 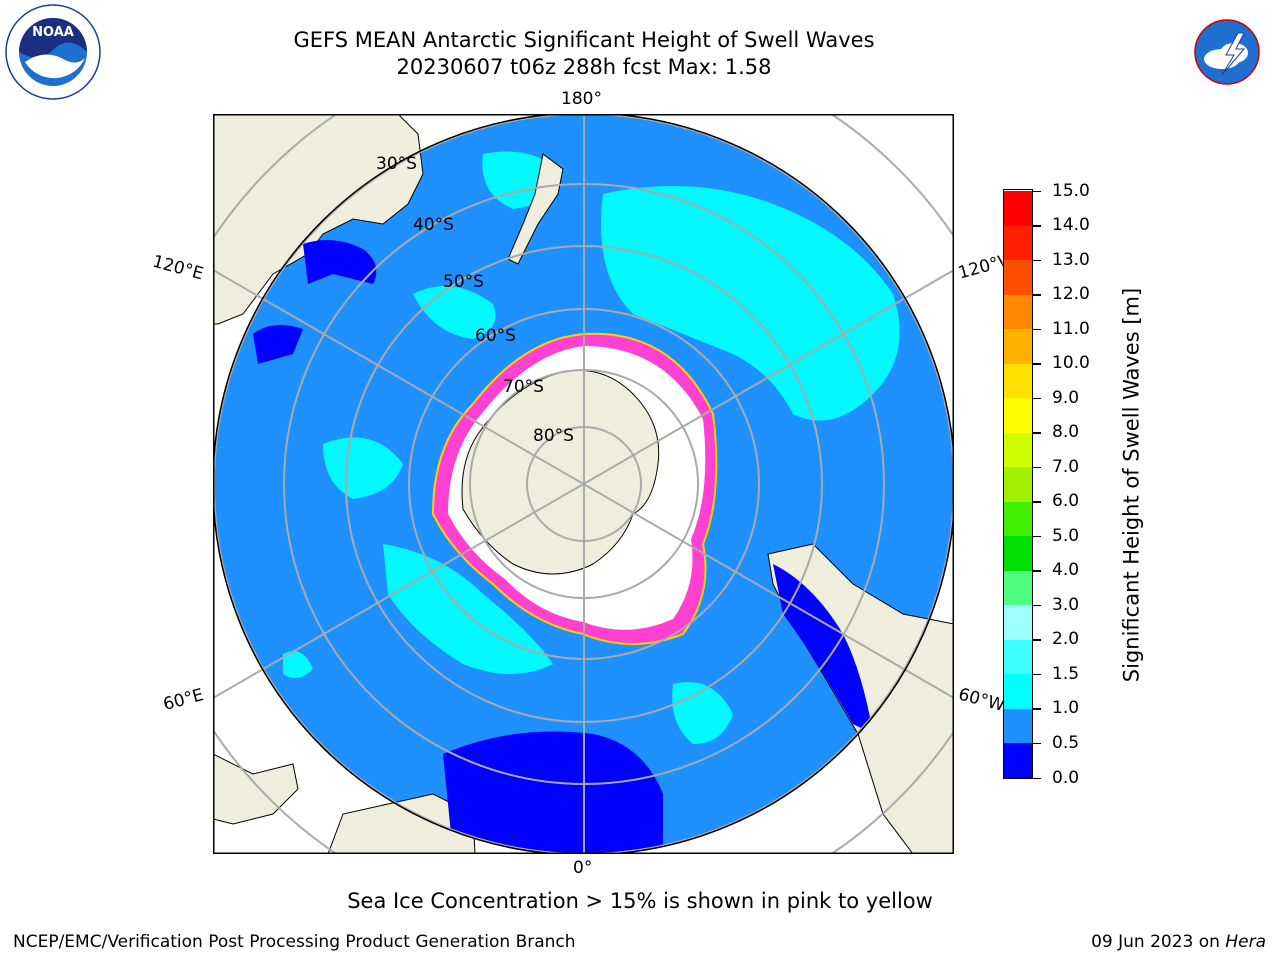 What do you see at coordinates (53, 52) in the screenshot?
I see `noaa-logo: NOAA` at bounding box center [53, 52].